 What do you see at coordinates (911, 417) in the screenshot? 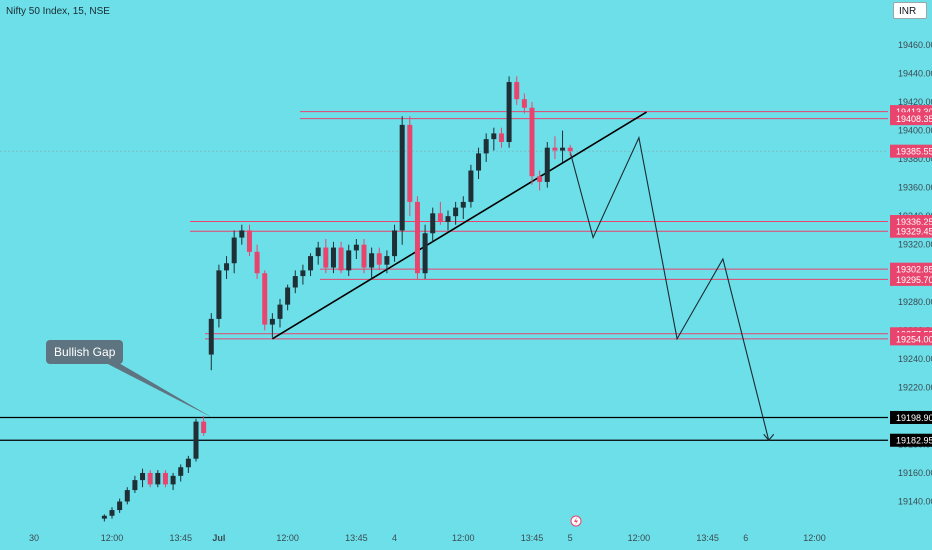
I see `price-tag: 19198.90` at bounding box center [911, 417].